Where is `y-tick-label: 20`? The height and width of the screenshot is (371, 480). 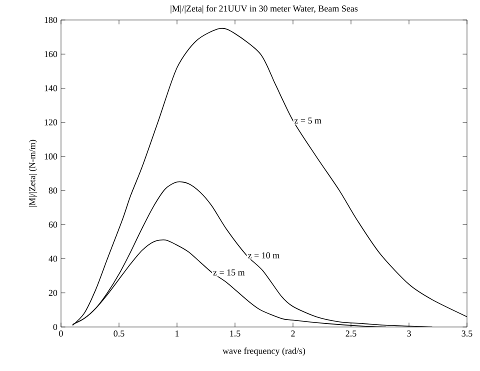 y-tick-label: 20 is located at coordinates (53, 293).